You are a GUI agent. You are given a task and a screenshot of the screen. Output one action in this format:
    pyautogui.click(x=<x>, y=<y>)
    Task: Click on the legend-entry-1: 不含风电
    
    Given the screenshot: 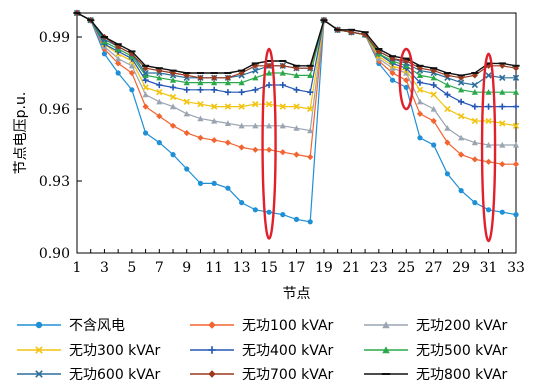 What is the action you would take?
    pyautogui.click(x=71, y=326)
    